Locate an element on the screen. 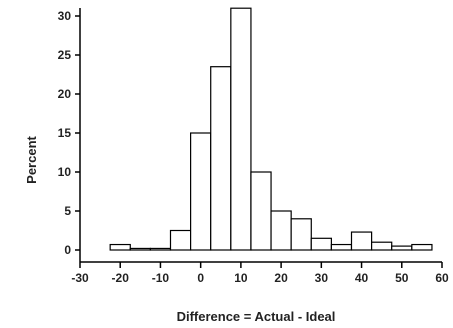 Image resolution: width=453 pixels, height=328 pixels. y-tick-label: 20 is located at coordinates (65, 94).